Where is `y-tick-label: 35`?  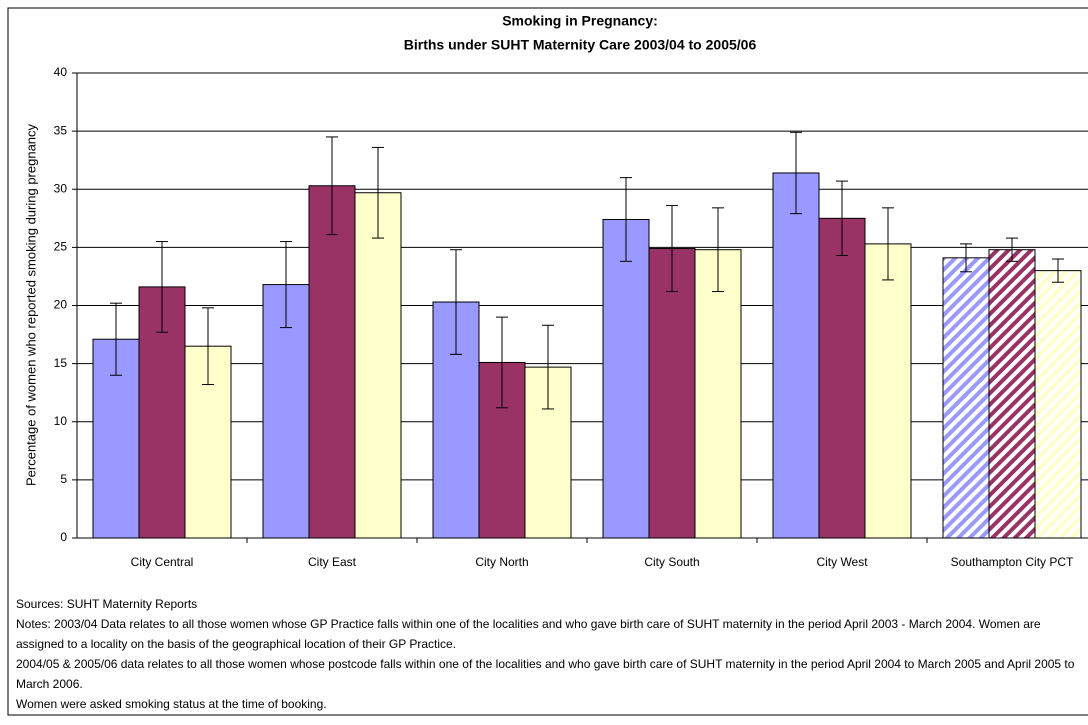
y-tick-label: 35 is located at coordinates (61, 130).